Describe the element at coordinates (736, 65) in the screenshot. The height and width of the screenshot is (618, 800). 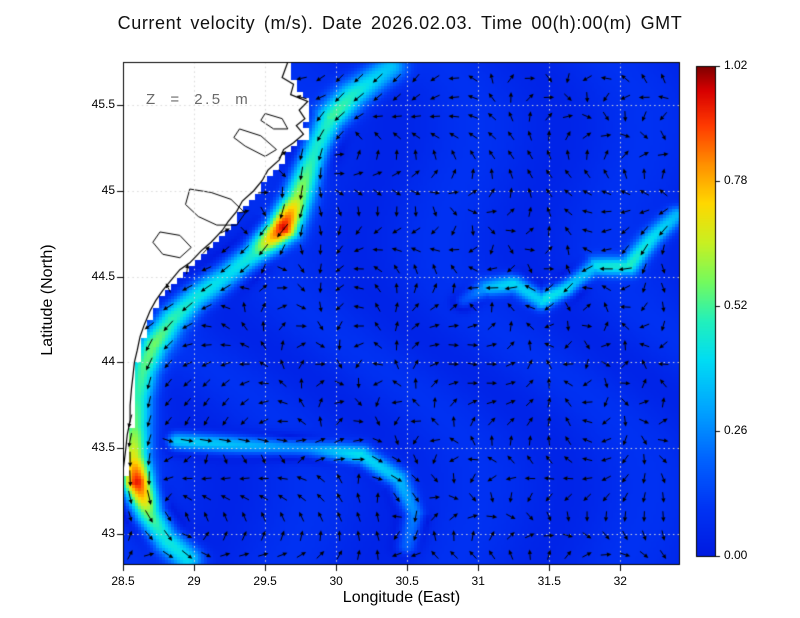
I see `colorbar-tick-label: 1.02` at that location.